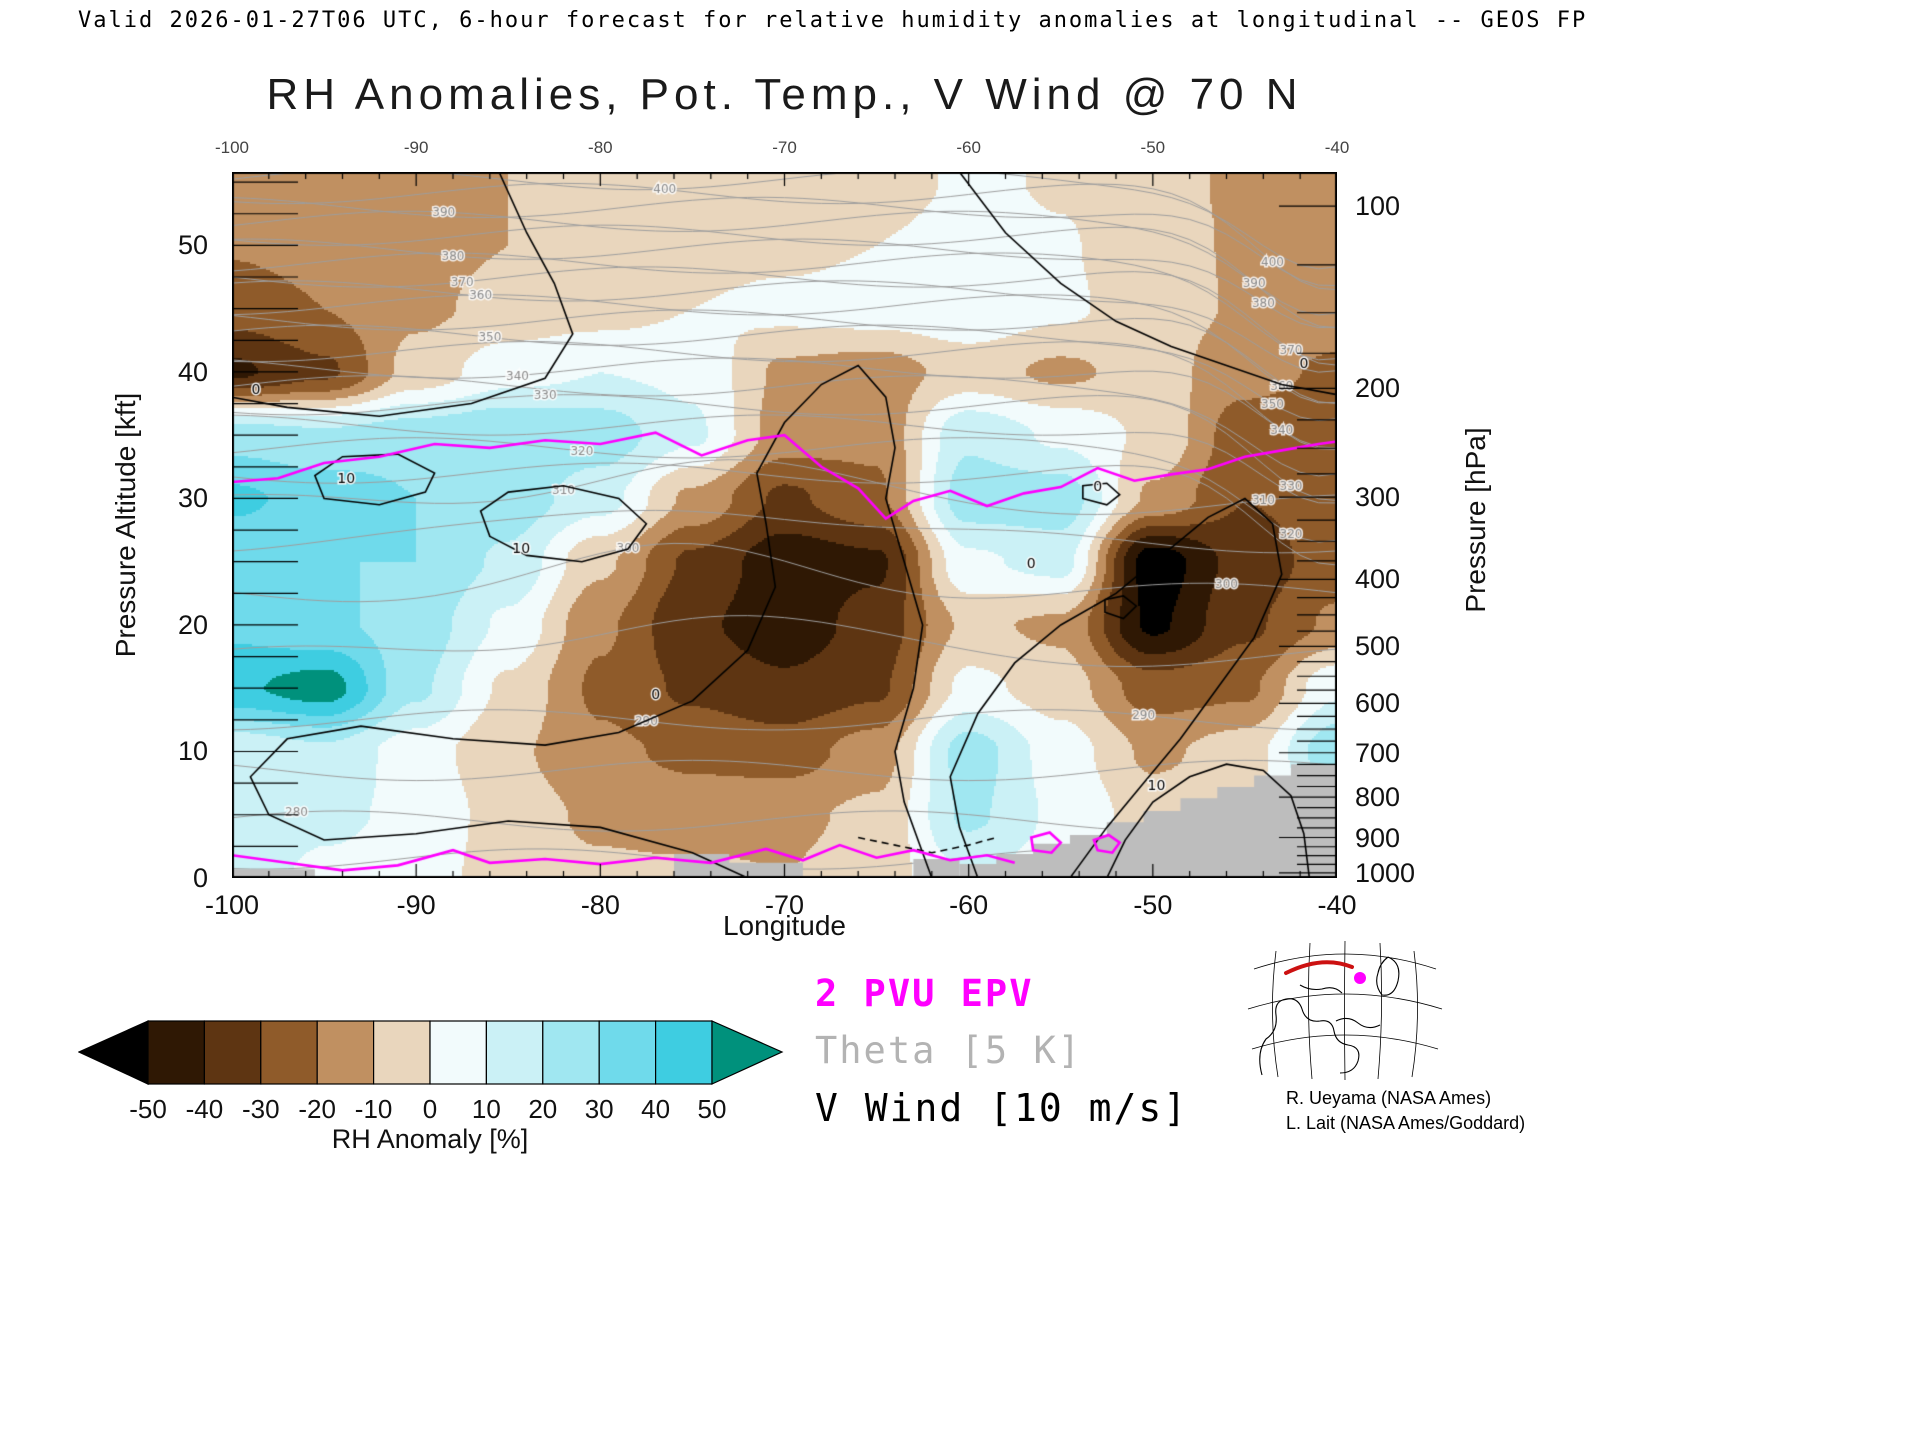 The height and width of the screenshot is (1440, 1920). What do you see at coordinates (1378, 497) in the screenshot?
I see `y-right-tick-label: 300` at bounding box center [1378, 497].